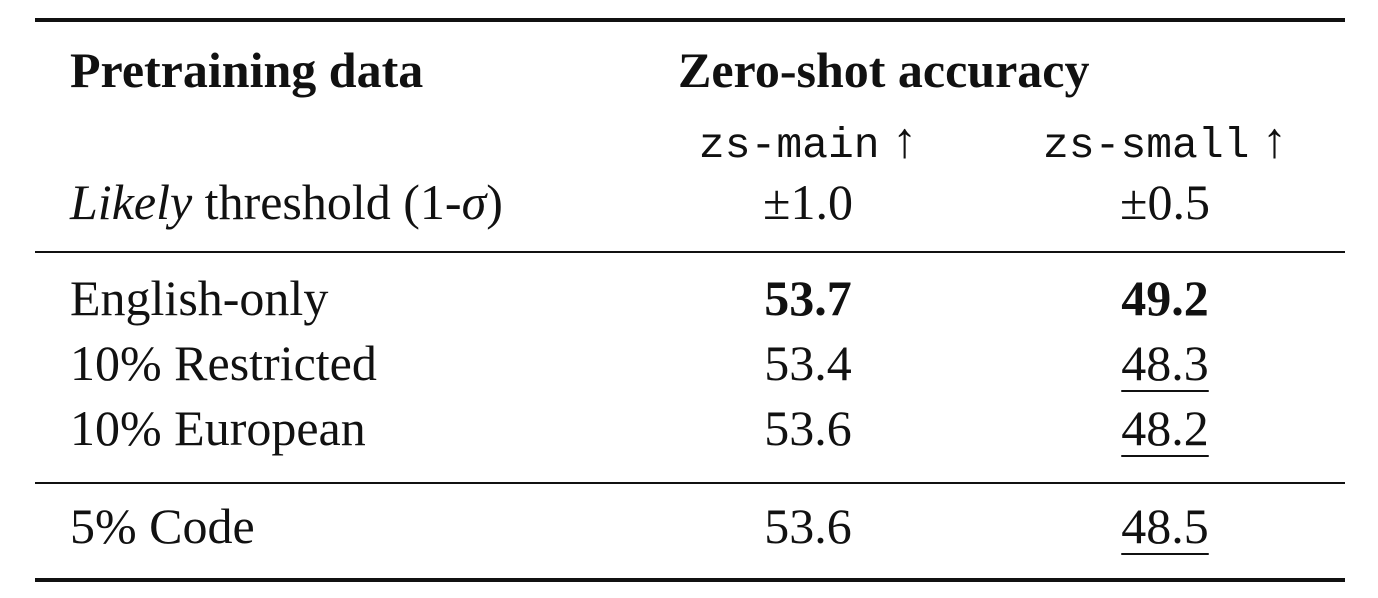 Image resolution: width=1378 pixels, height=598 pixels. I want to click on row-label: English-only, so click(199, 298).